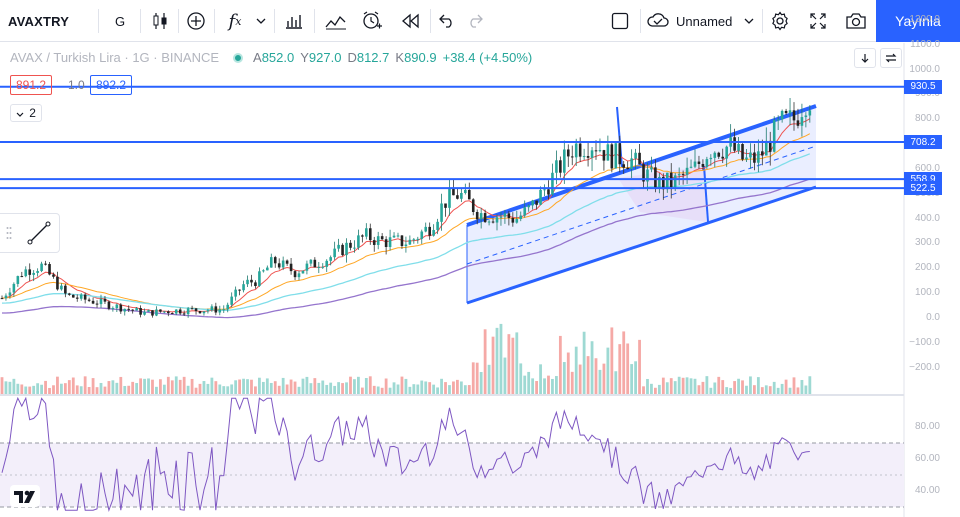  I want to click on indicators-toggle: 2, so click(26, 113).